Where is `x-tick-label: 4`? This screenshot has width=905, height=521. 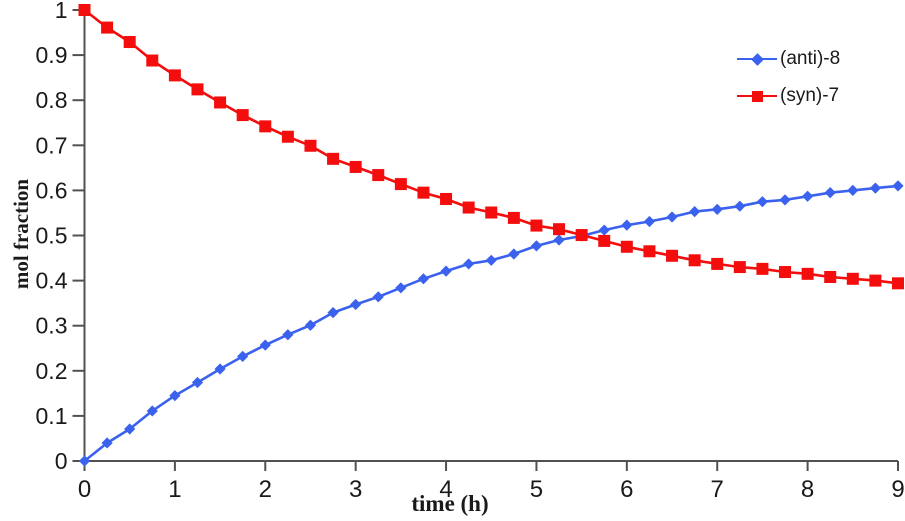 x-tick-label: 4 is located at coordinates (445, 489).